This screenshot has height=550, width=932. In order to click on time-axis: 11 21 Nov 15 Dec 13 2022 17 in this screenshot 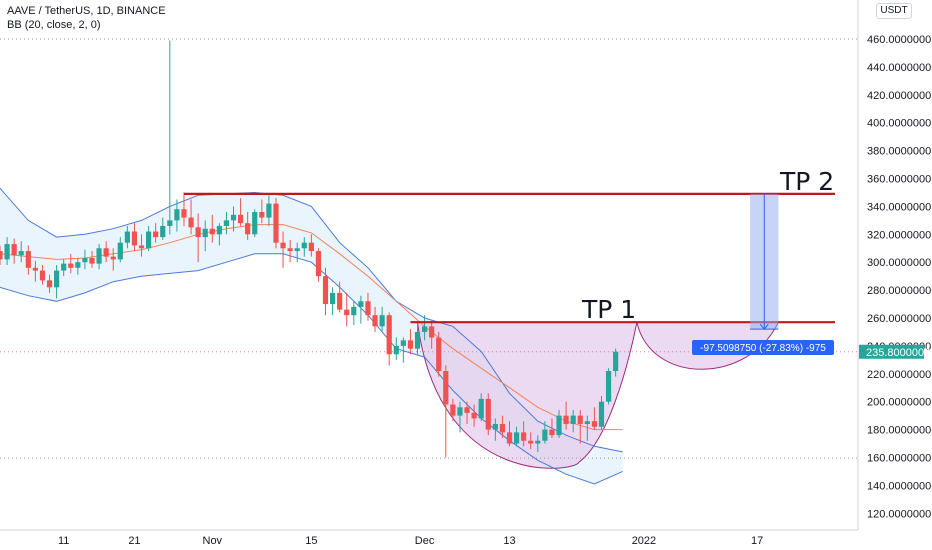, I will do `click(429, 538)`.